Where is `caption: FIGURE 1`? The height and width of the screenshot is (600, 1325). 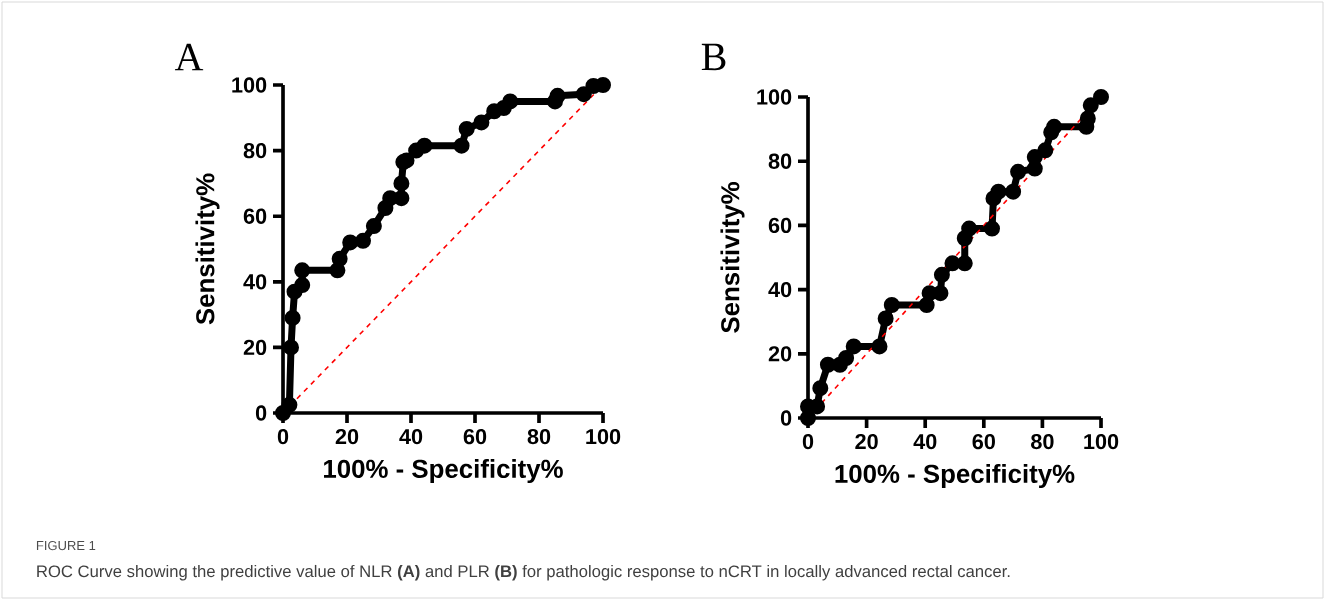
caption: FIGURE 1 is located at coordinates (66, 545).